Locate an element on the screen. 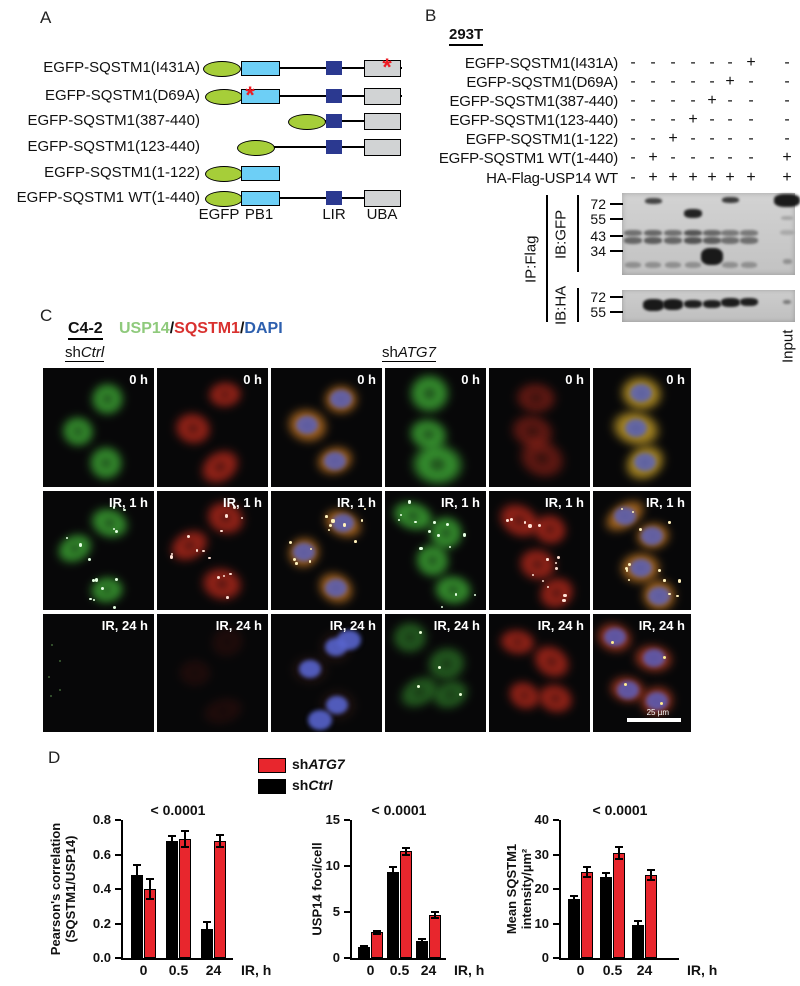  pb1-domain is located at coordinates (260, 68).